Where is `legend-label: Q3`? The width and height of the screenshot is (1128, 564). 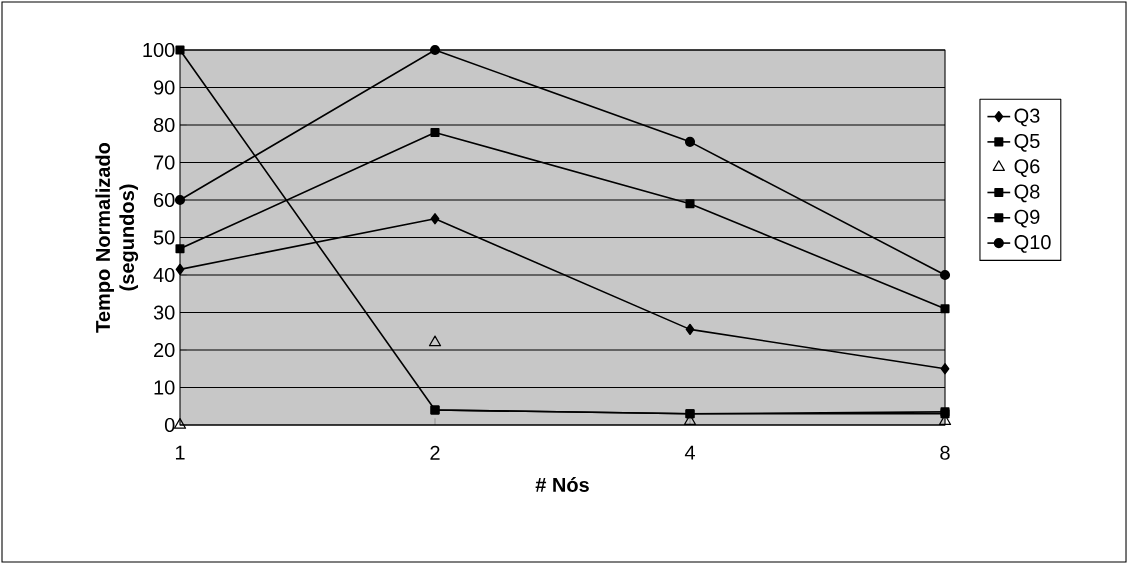
legend-label: Q3 is located at coordinates (1027, 117).